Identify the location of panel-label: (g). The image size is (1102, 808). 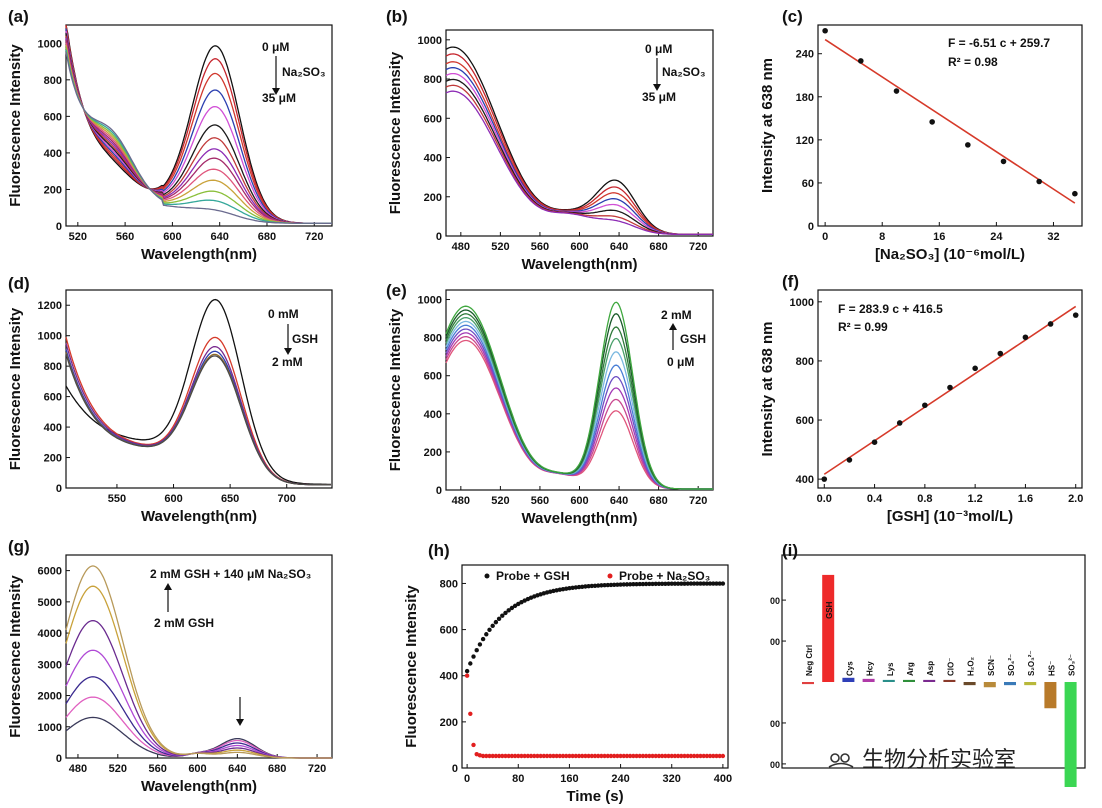
(19, 546).